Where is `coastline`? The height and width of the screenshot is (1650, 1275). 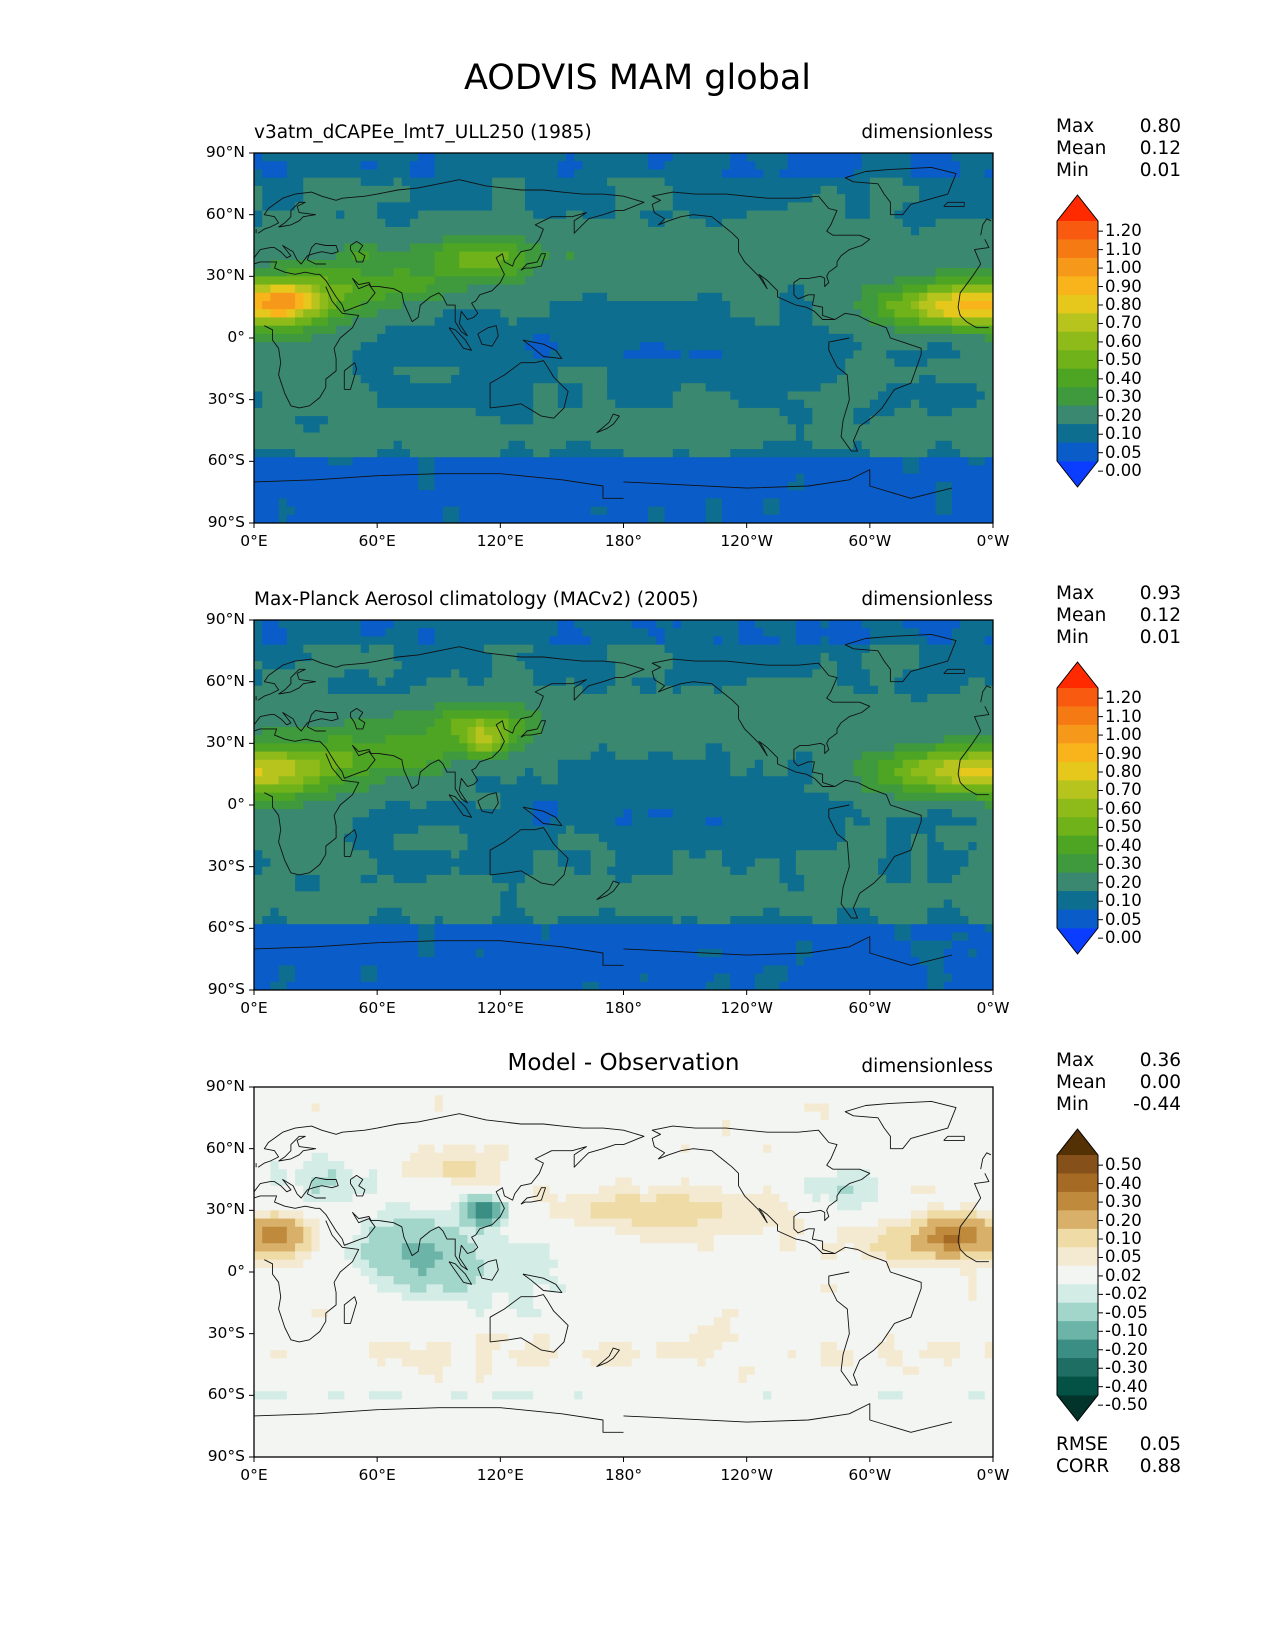 coastline is located at coordinates (623, 1161).